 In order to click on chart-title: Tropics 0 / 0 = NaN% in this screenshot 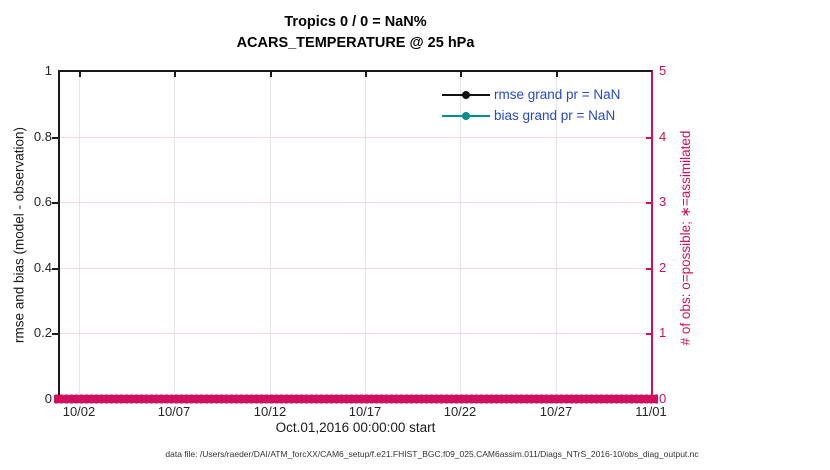, I will do `click(355, 22)`.